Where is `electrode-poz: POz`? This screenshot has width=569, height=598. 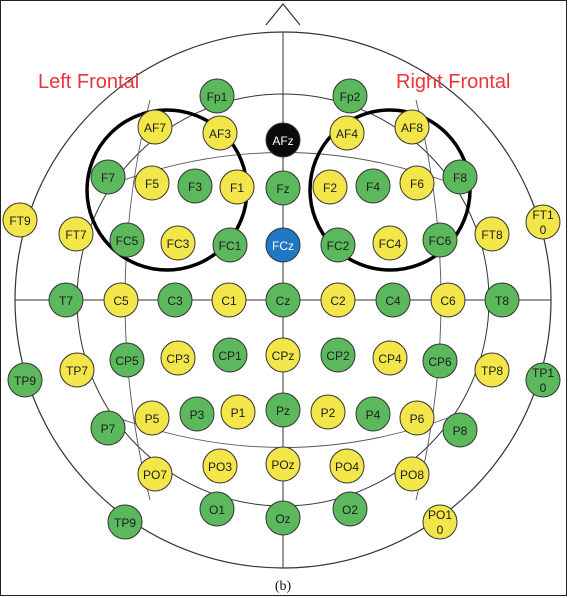
electrode-poz: POz is located at coordinates (283, 464).